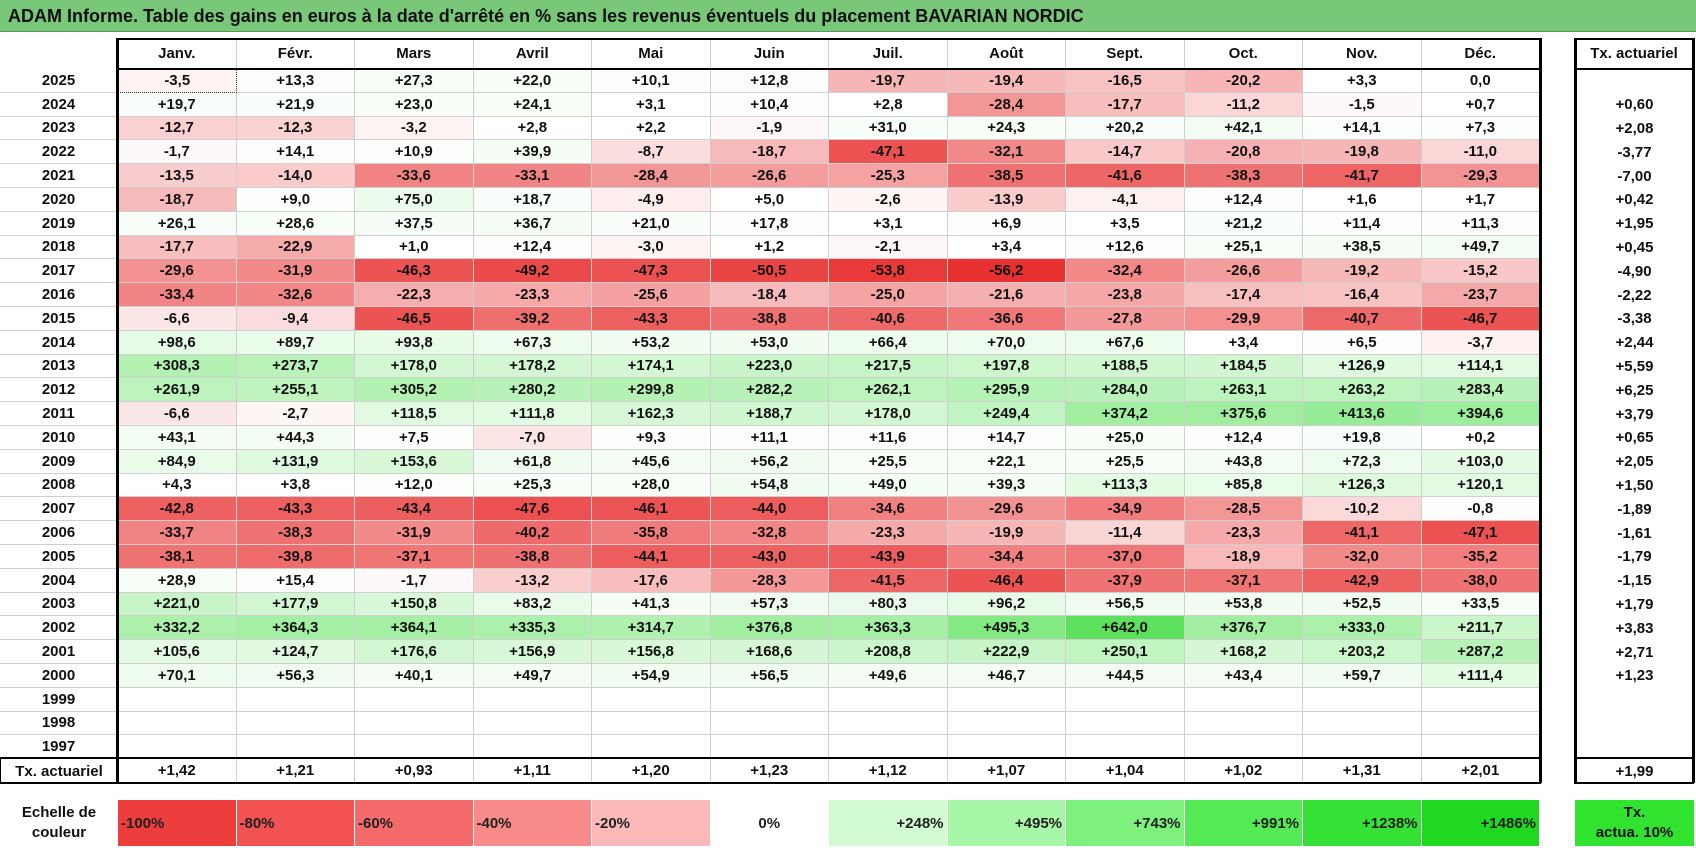 The height and width of the screenshot is (848, 1696). I want to click on table-cell: -38,0, so click(1480, 580).